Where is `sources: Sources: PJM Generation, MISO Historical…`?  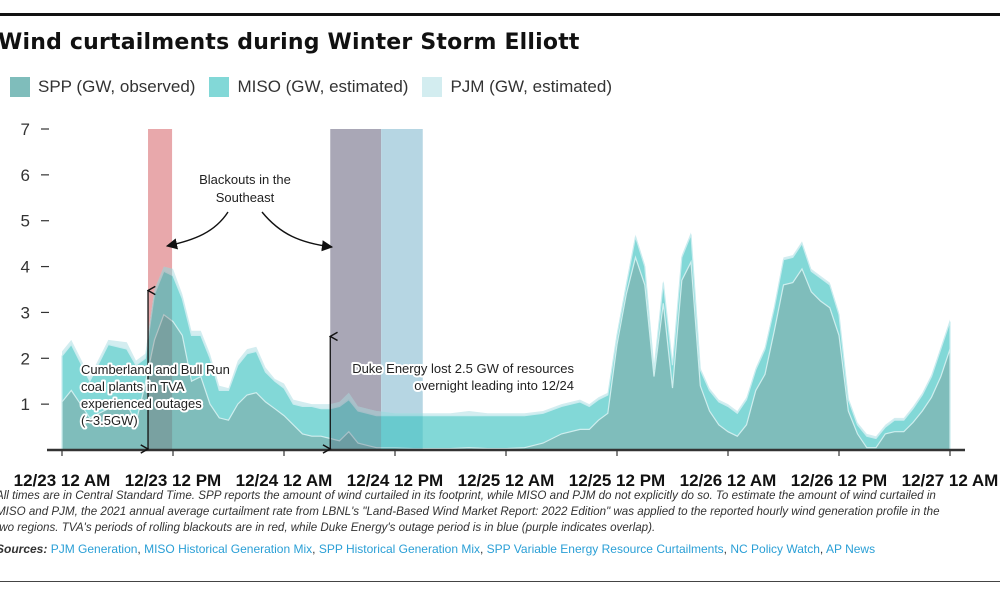
sources: Sources: PJM Generation, MISO Historical… is located at coordinates (437, 549).